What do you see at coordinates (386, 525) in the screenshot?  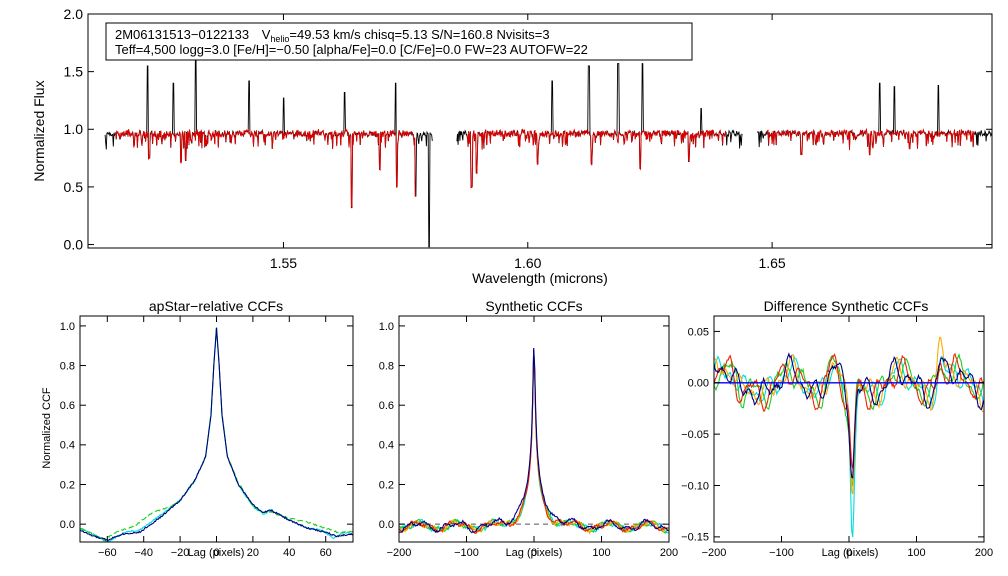 I see `ccf2-ytick-label: 0.0` at bounding box center [386, 525].